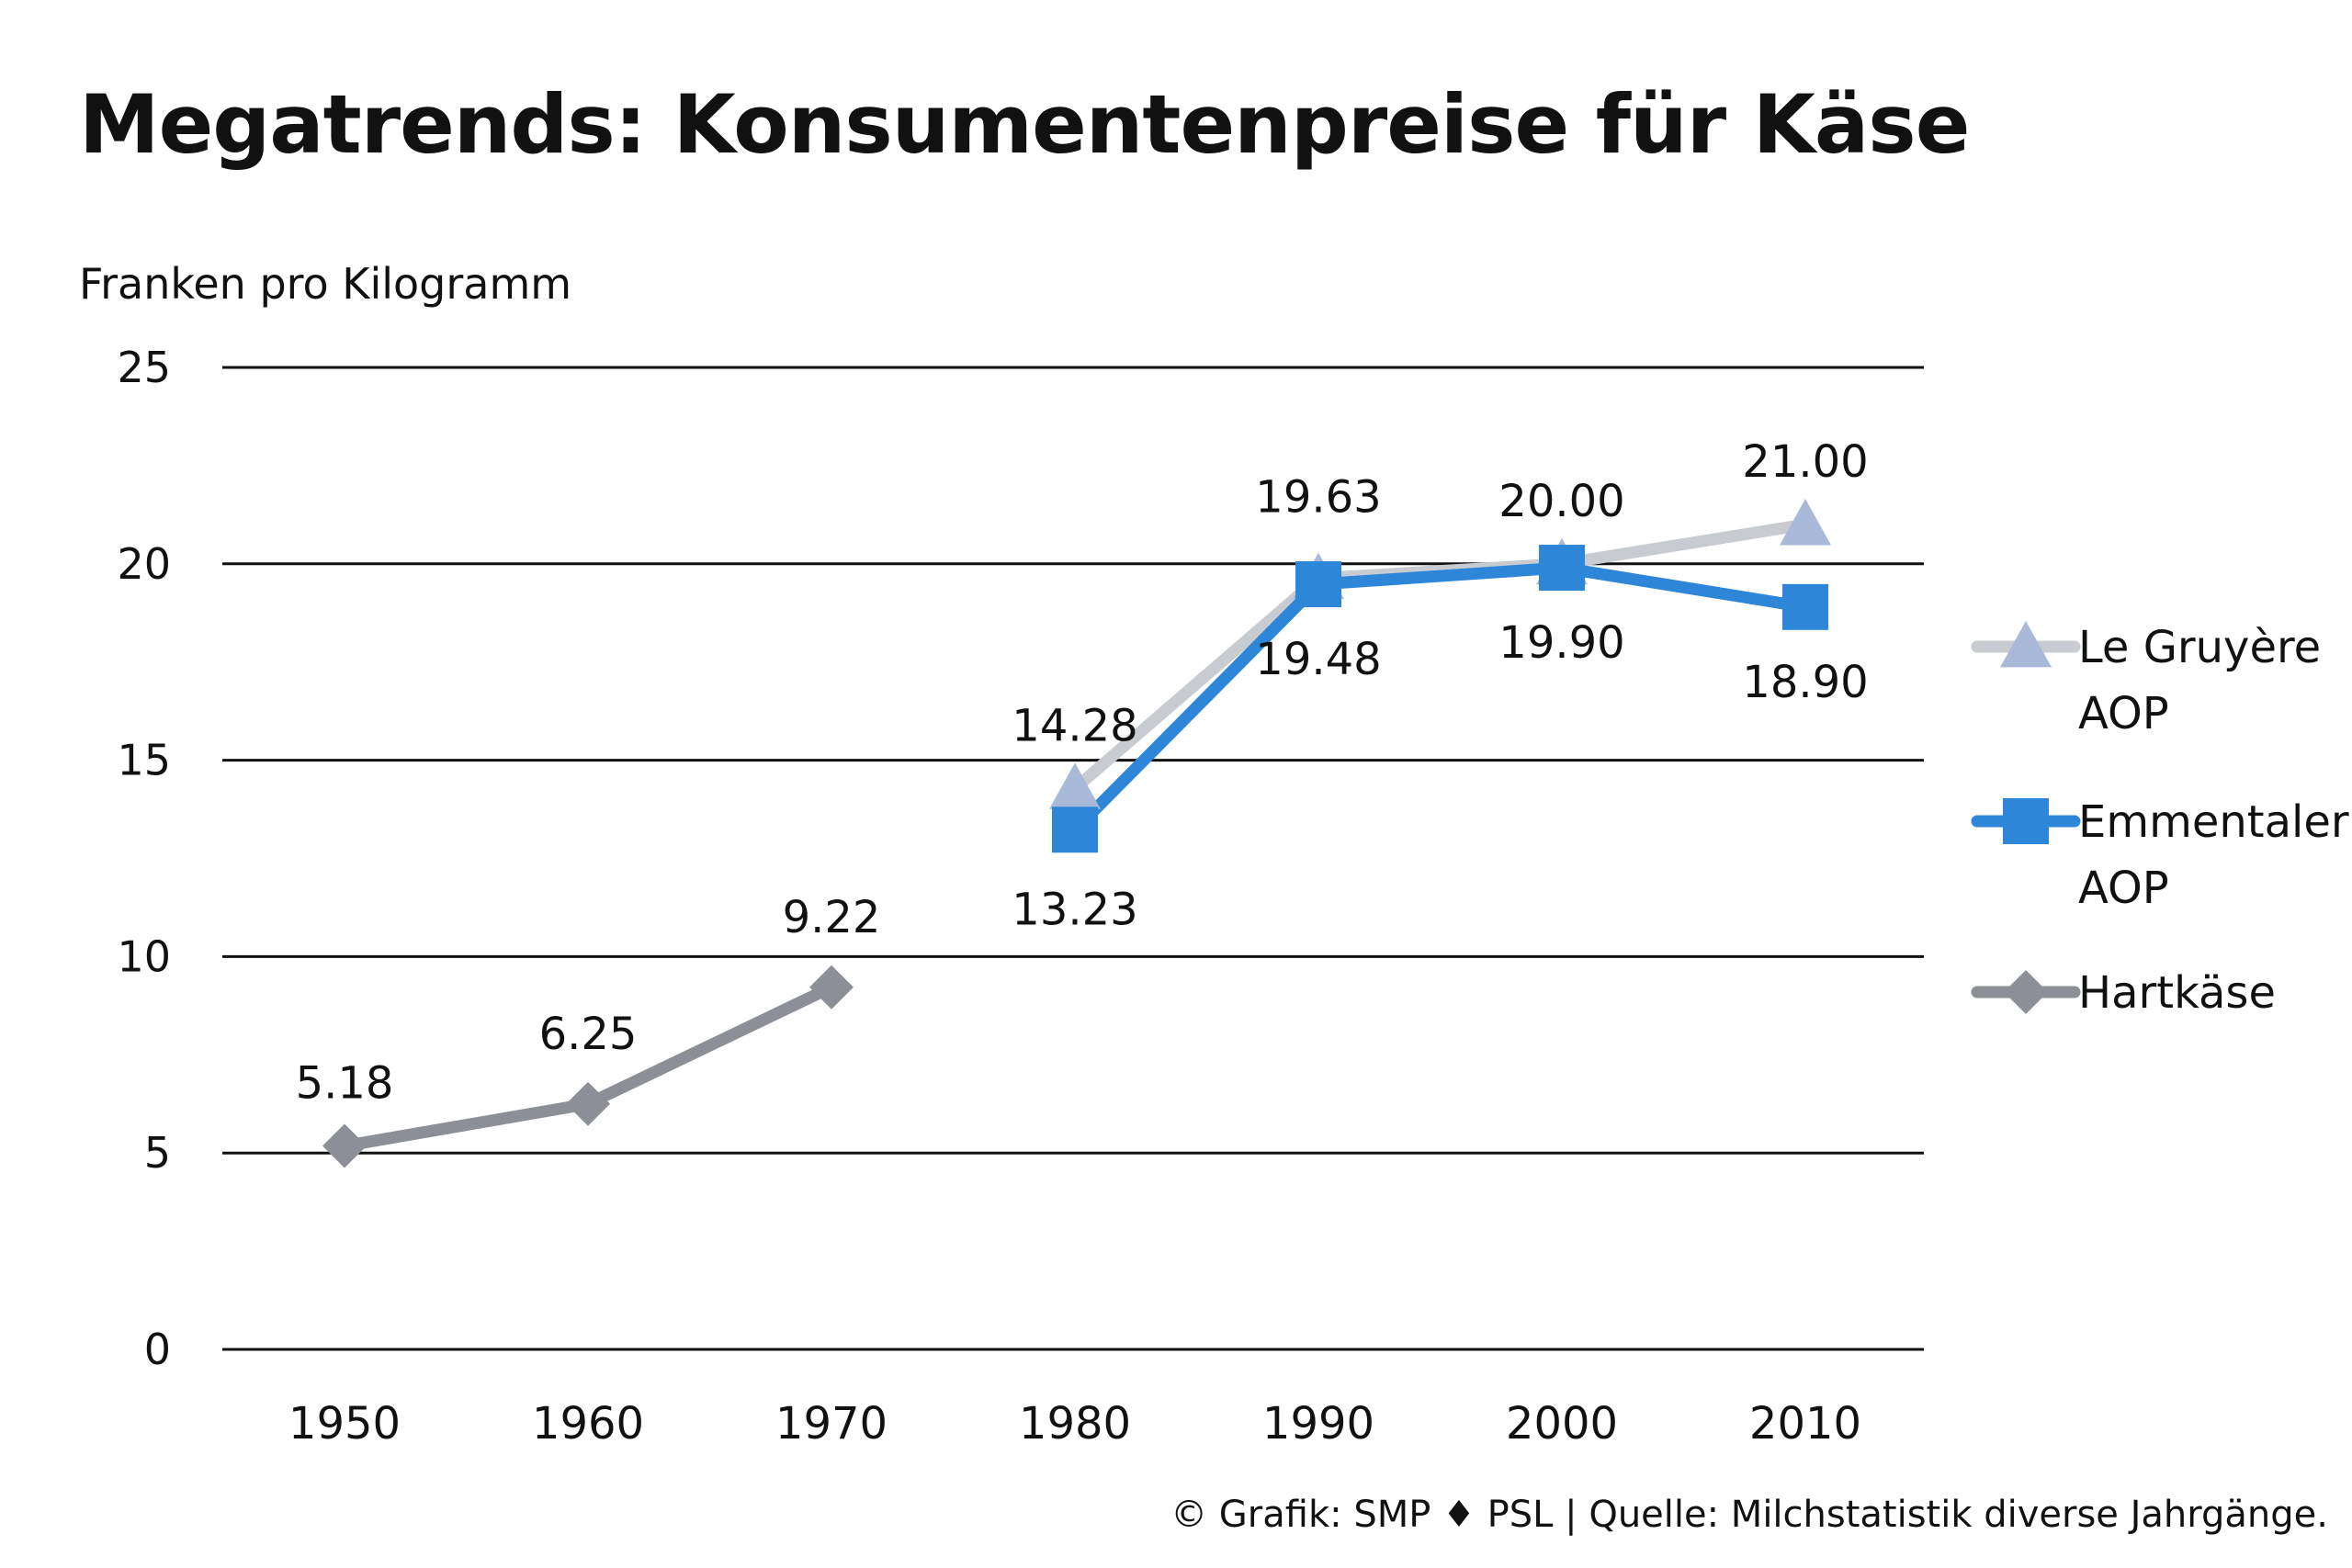 The width and height of the screenshot is (2352, 1568). Describe the element at coordinates (344, 1424) in the screenshot. I see `x-tick-label: 1950` at that location.